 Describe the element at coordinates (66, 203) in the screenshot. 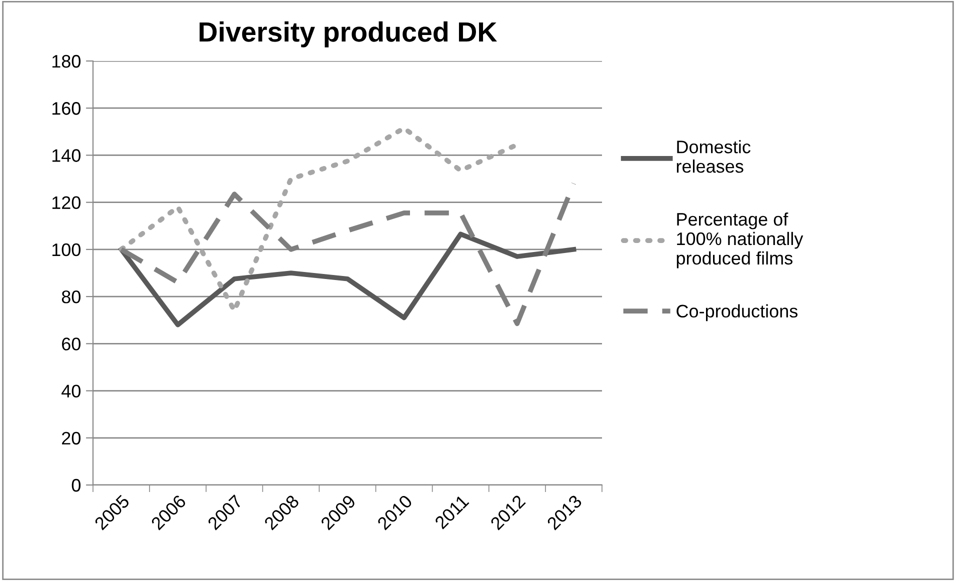

I see `y-tick-label: 120` at that location.